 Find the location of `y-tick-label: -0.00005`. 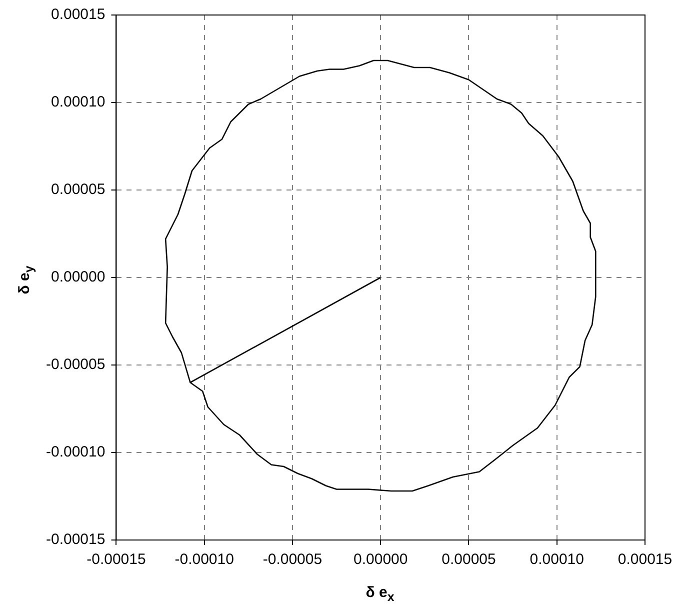

y-tick-label: -0.00005 is located at coordinates (76, 365).